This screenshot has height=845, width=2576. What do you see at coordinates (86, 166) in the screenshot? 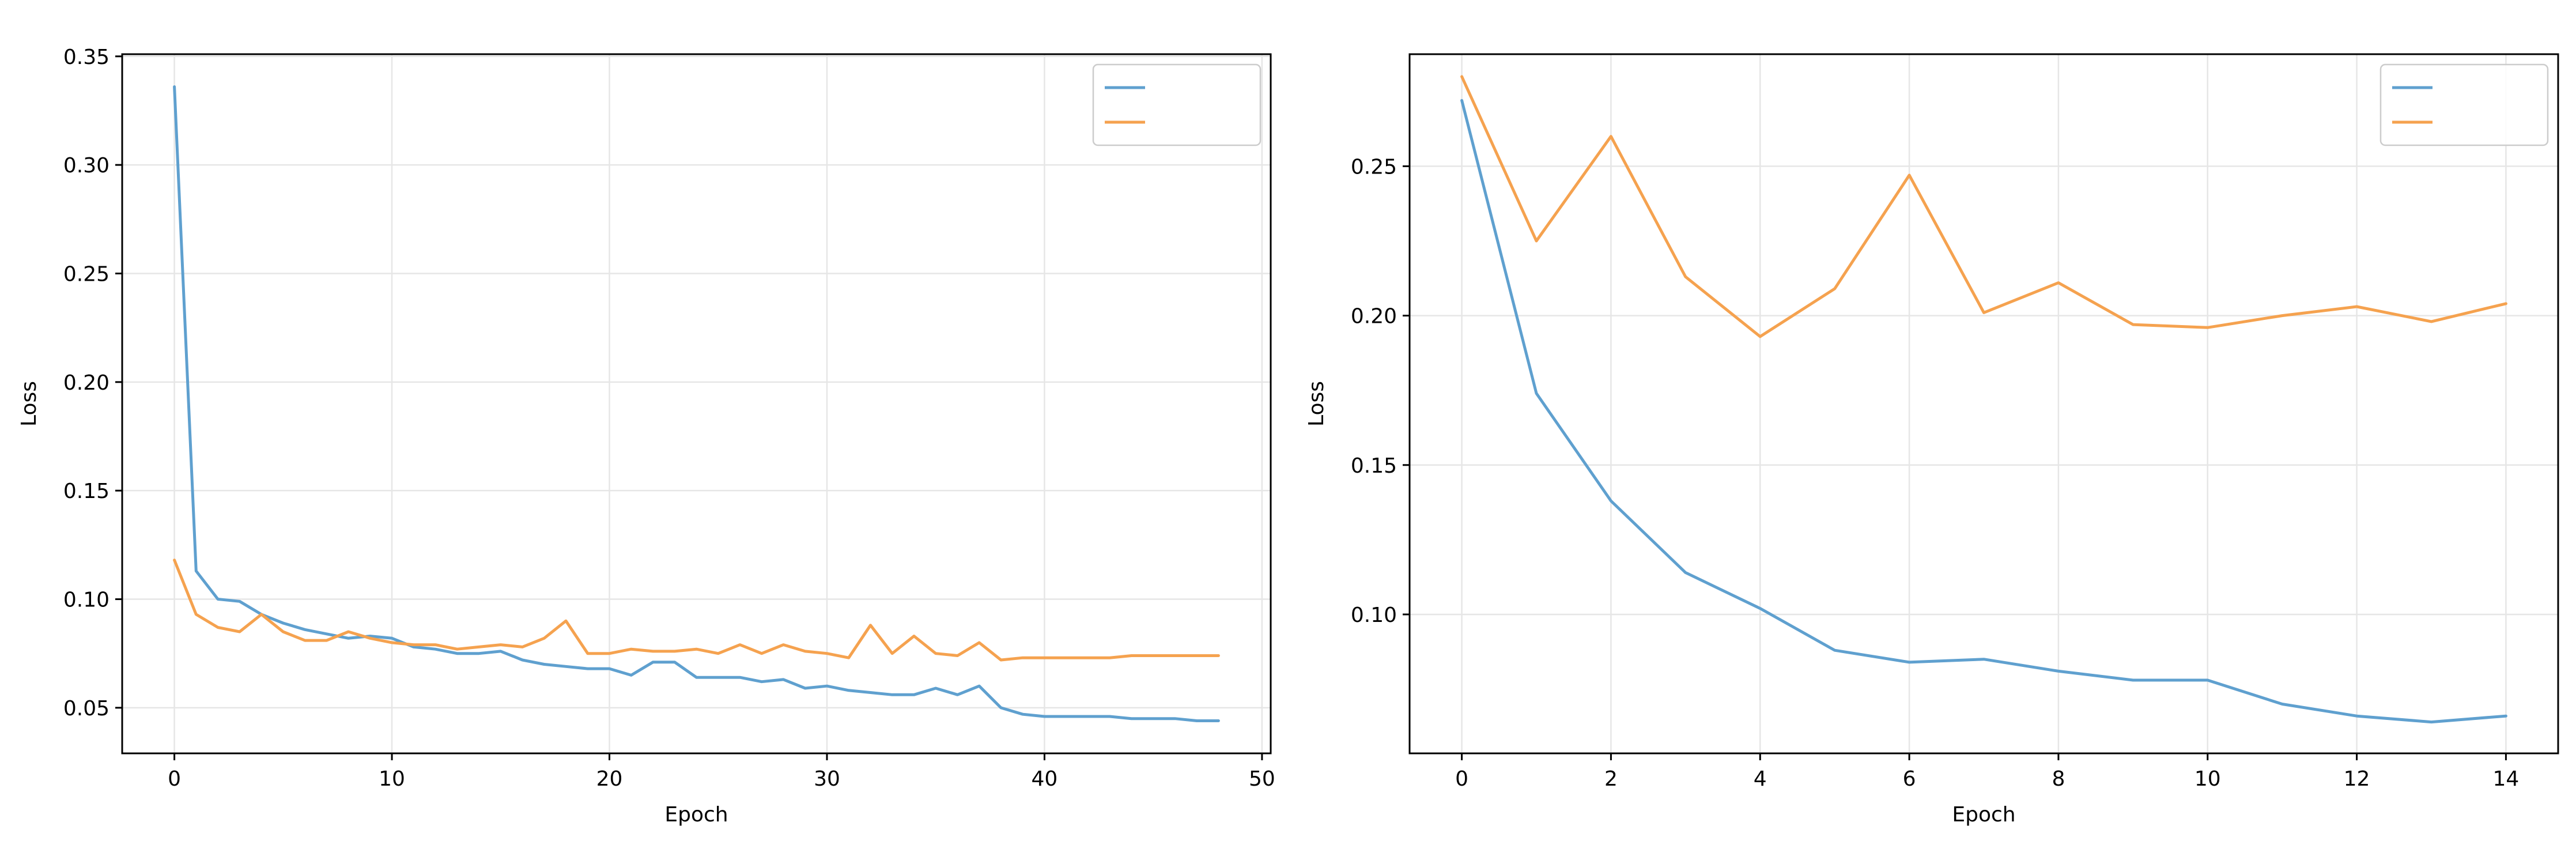
I see `y-tick-label: 0.30` at bounding box center [86, 166].